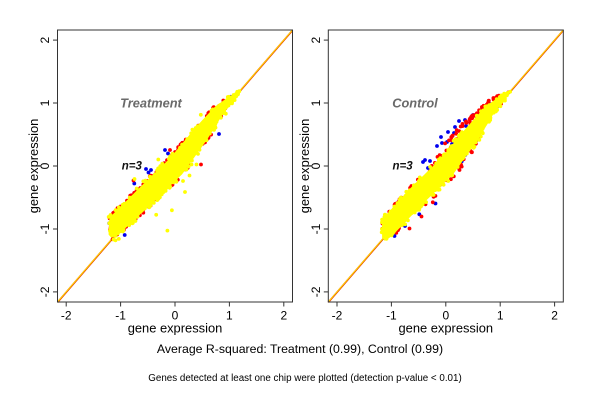 Image resolution: width=600 pixels, height=400 pixels. I want to click on svg-text: Control, so click(415, 103).